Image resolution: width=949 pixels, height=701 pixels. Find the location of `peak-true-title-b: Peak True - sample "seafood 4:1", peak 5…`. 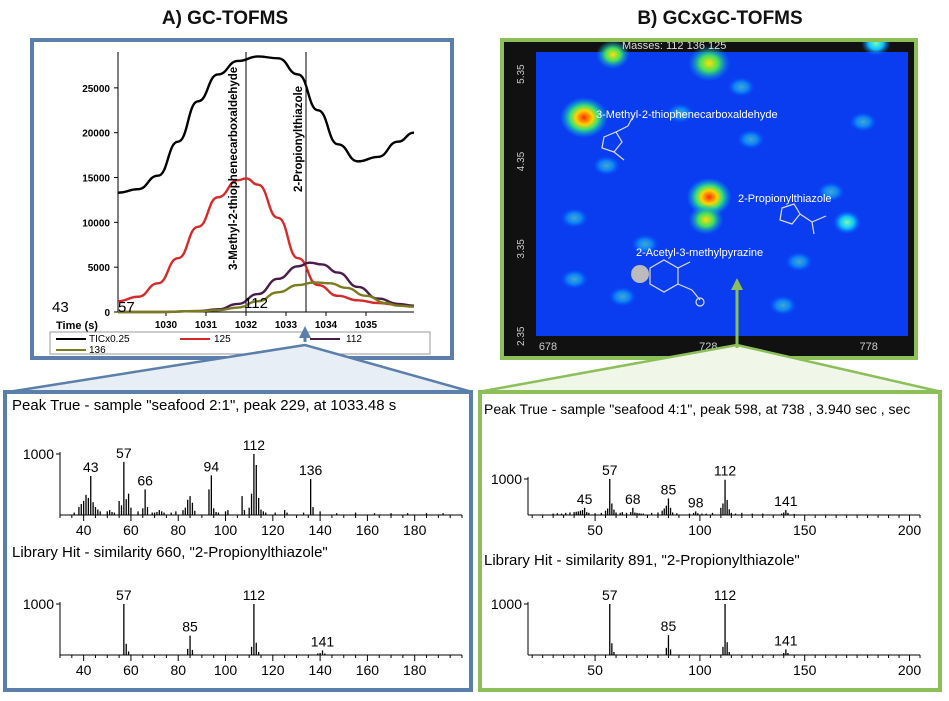

peak-true-title-b: Peak True - sample "seafood 4:1", peak 5… is located at coordinates (697, 409).